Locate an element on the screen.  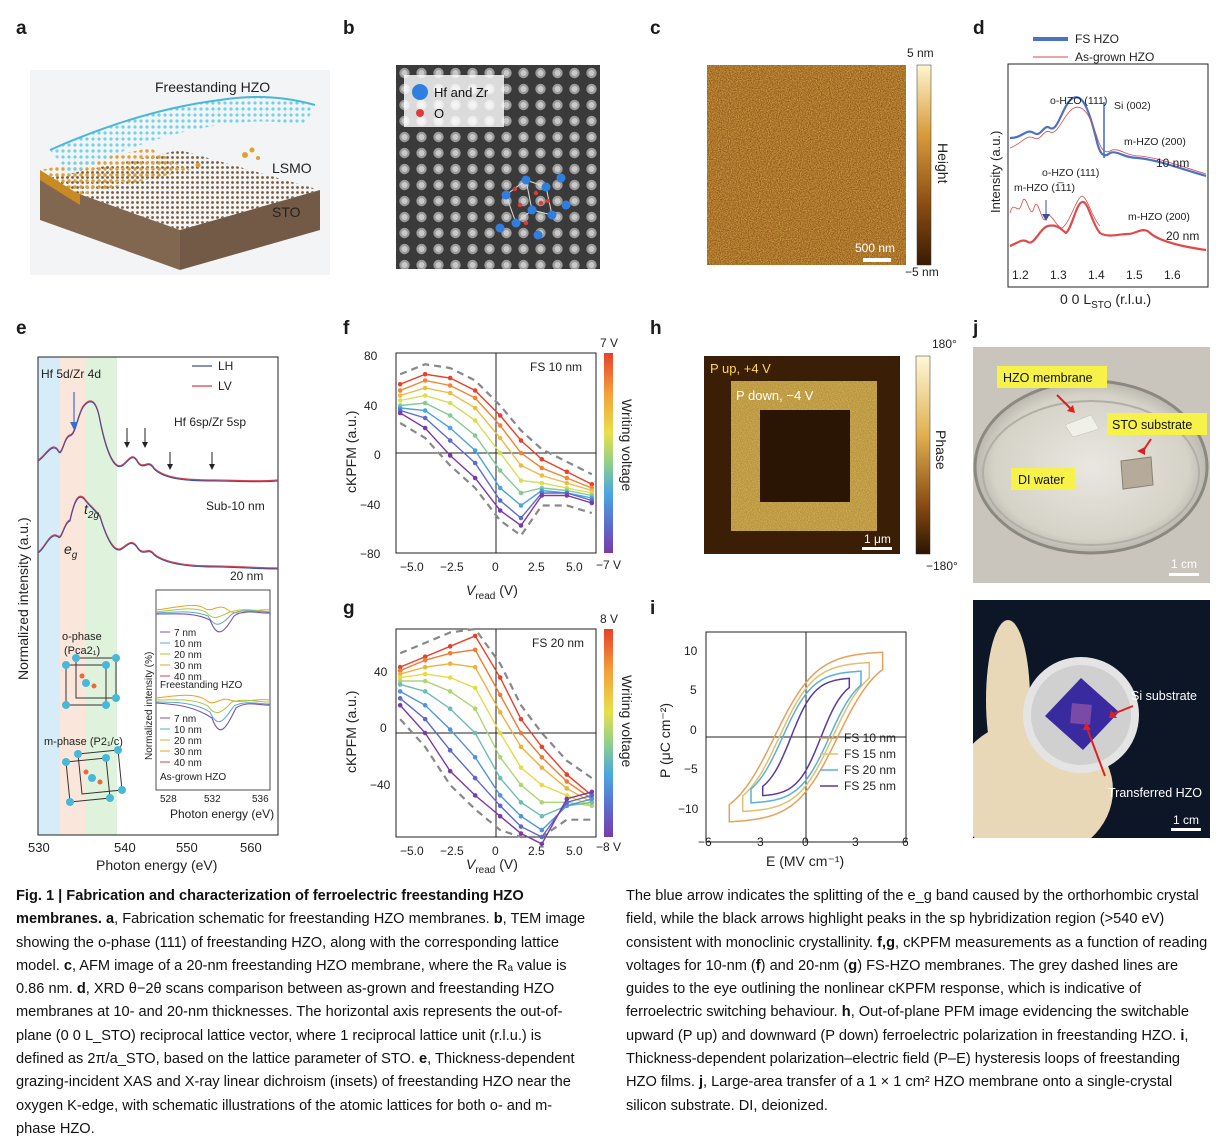
ytick: −80 is located at coordinates (370, 554).